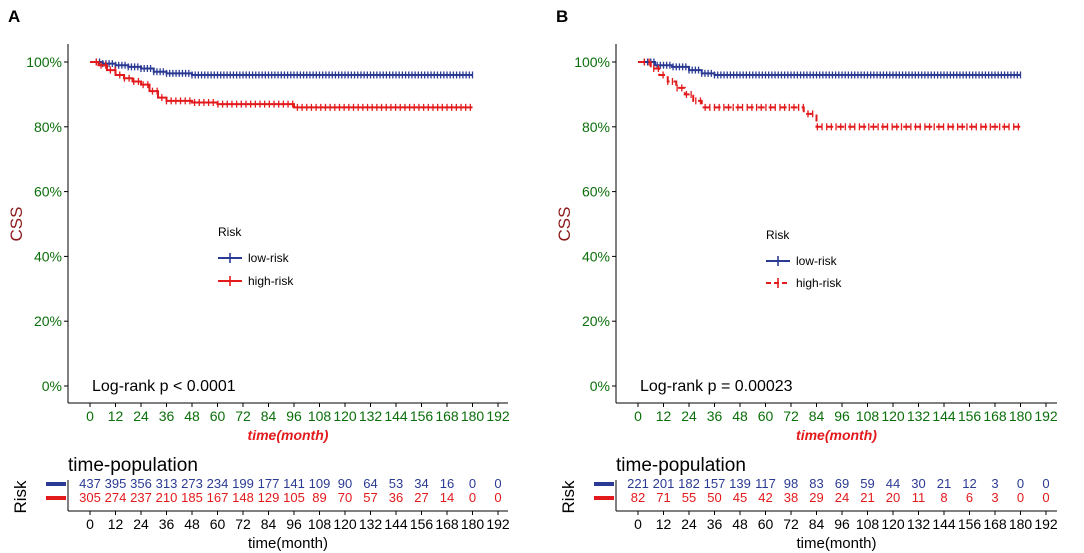 This screenshot has height=553, width=1084. What do you see at coordinates (740, 524) in the screenshot?
I see `risk-x-tick-label: 48` at bounding box center [740, 524].